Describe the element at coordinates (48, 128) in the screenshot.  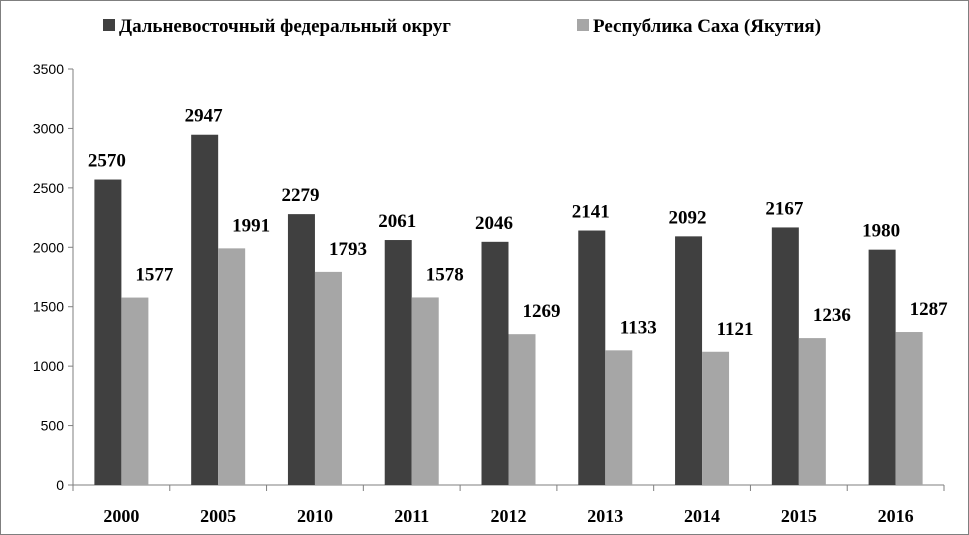
I see `y-tick-label: 3000` at that location.